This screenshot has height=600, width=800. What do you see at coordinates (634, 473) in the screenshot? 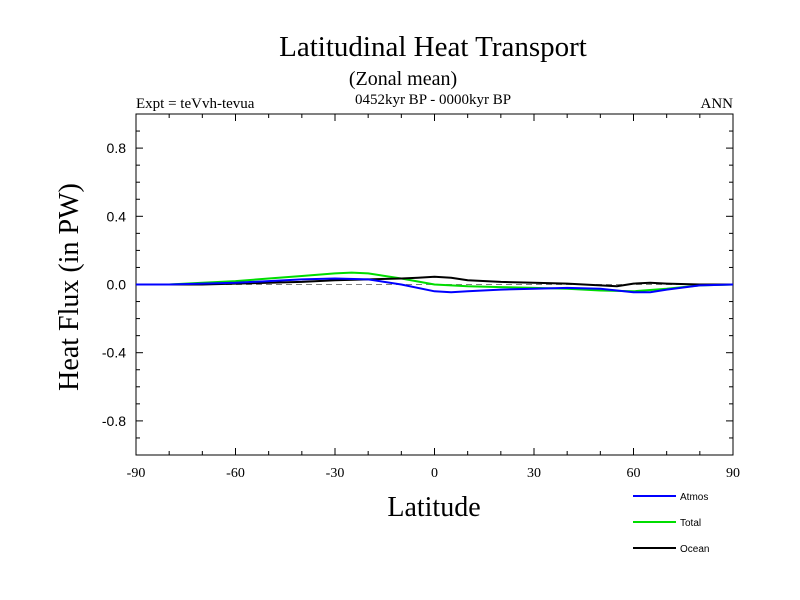
I see `x-tick-label: 60` at bounding box center [634, 473].